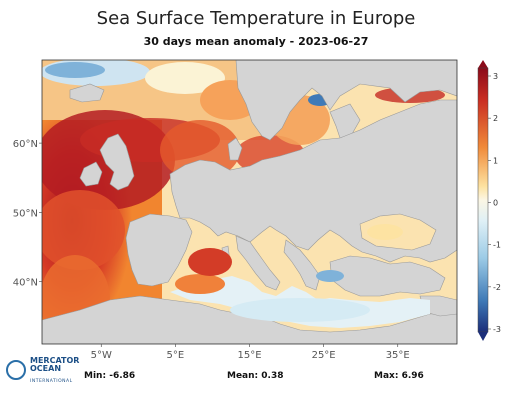 The height and width of the screenshot is (400, 512). Describe the element at coordinates (483, 200) in the screenshot. I see `colorbar-scale` at that location.